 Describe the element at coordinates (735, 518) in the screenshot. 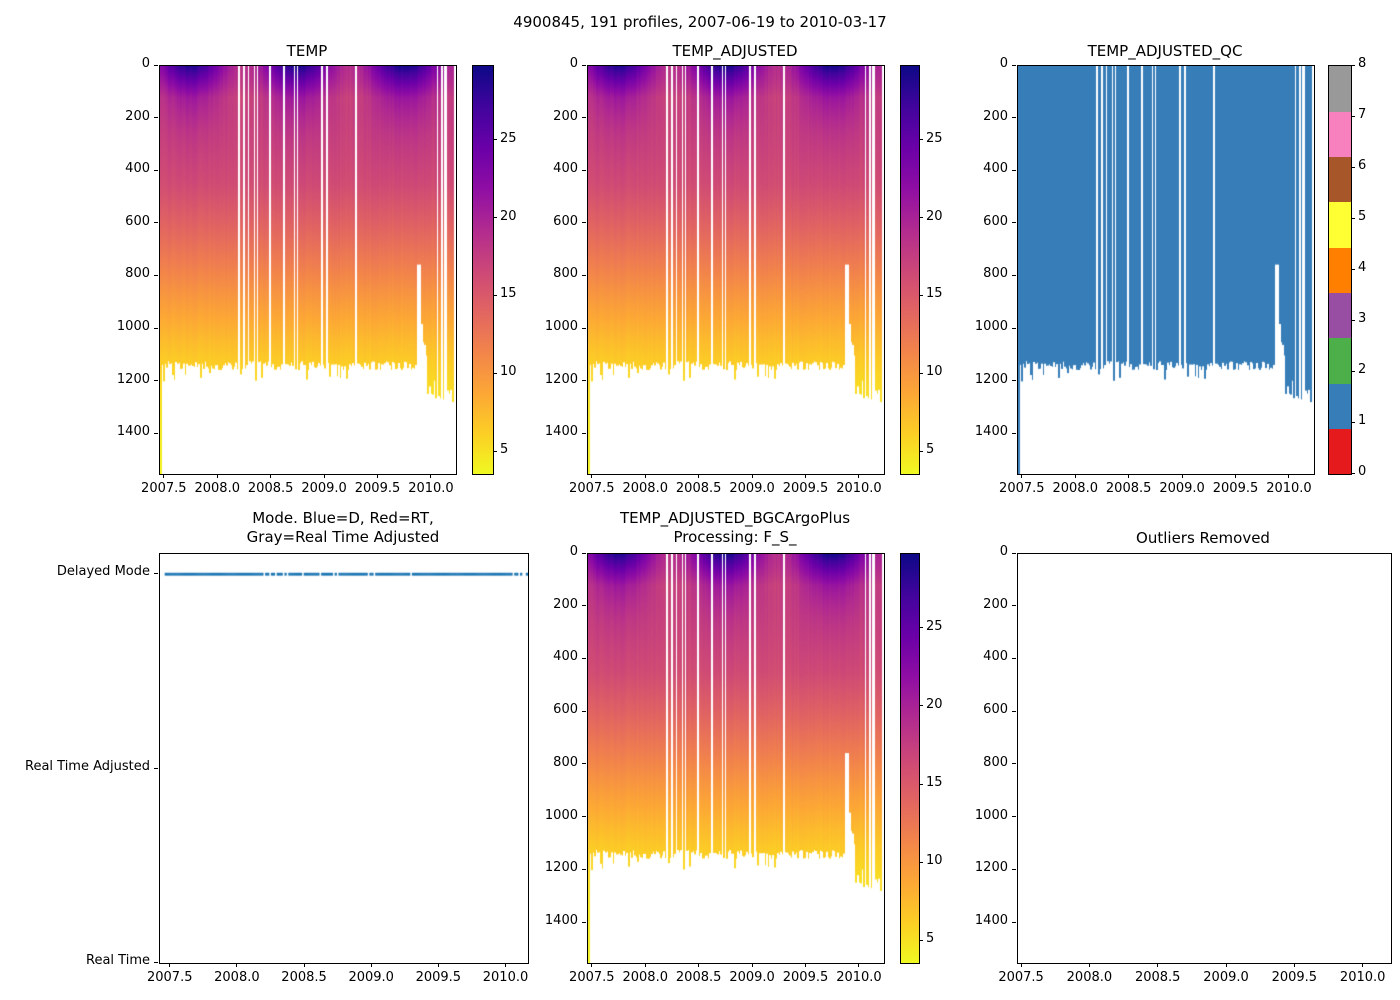

I see `title-bgc-line1: TEMP_ADJUSTED_BGCArgoPlus` at that location.